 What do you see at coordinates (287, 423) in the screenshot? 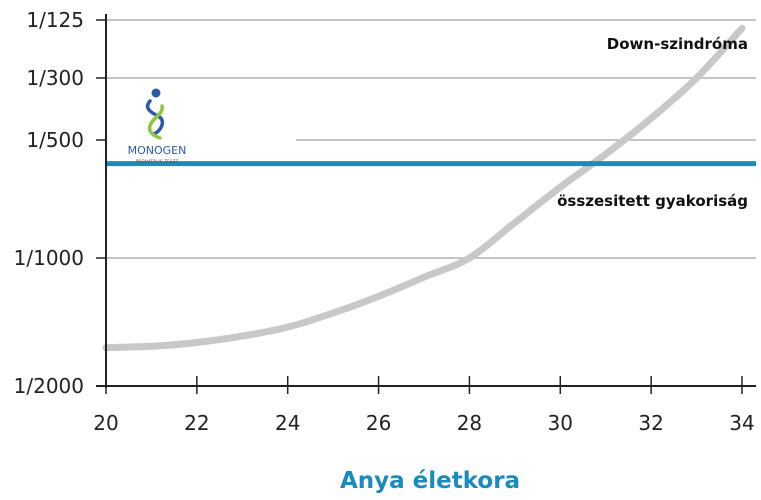
I see `x-tick-label: 24` at bounding box center [287, 423].